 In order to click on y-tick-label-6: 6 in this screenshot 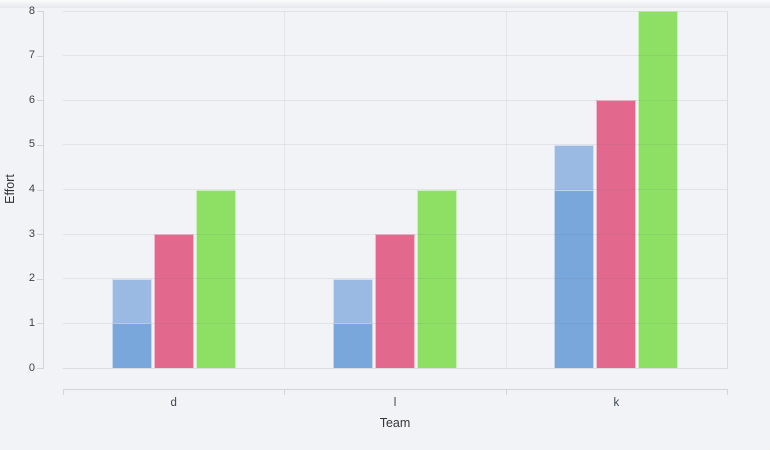, I will do `click(31, 99)`.